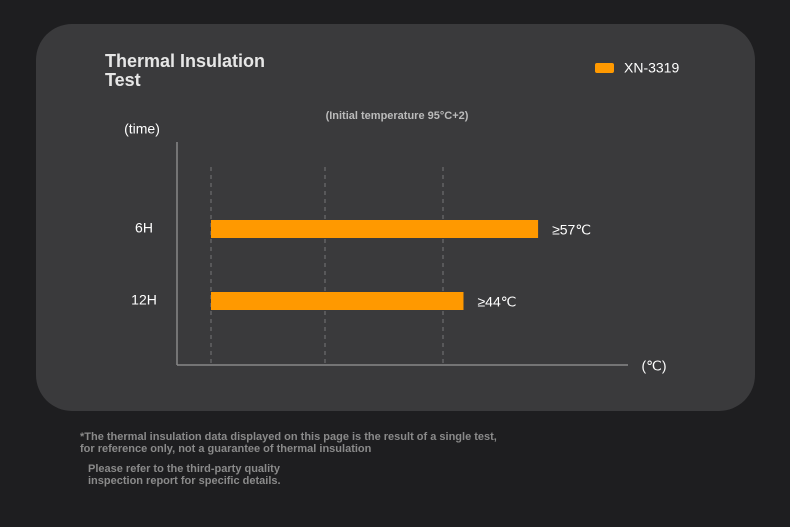 This screenshot has height=527, width=790. I want to click on subtitle: (Initial temperature 95°C+2), so click(397, 116).